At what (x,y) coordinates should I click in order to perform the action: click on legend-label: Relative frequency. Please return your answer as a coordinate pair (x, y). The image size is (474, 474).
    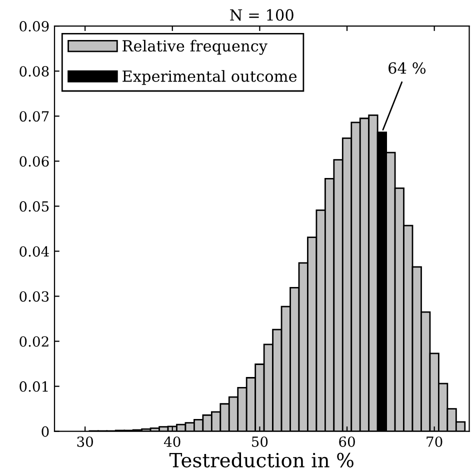
    Looking at the image, I should click on (195, 47).